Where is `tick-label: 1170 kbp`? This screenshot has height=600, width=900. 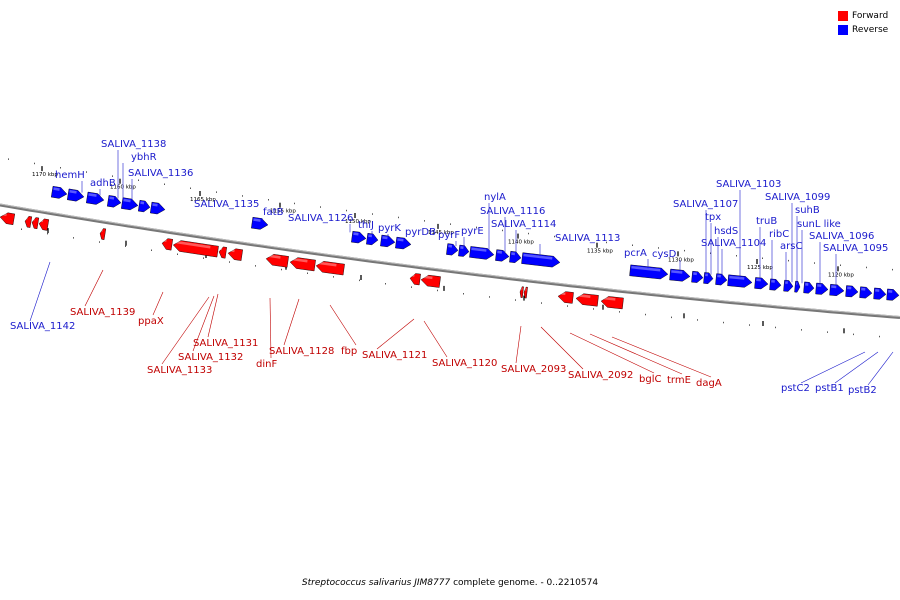 tick-label: 1170 kbp is located at coordinates (45, 175).